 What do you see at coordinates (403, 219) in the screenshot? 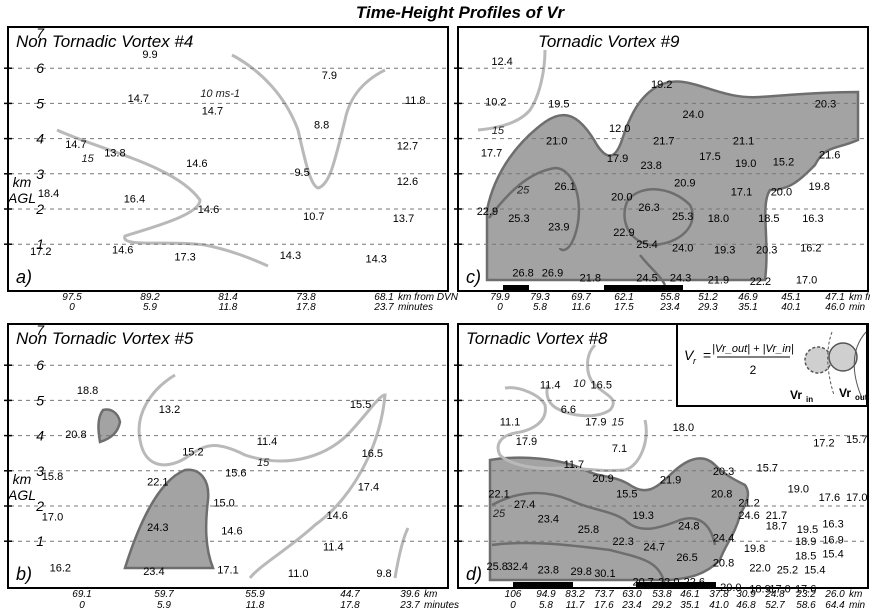
I see `vr-value-label: 13.7` at bounding box center [403, 219].